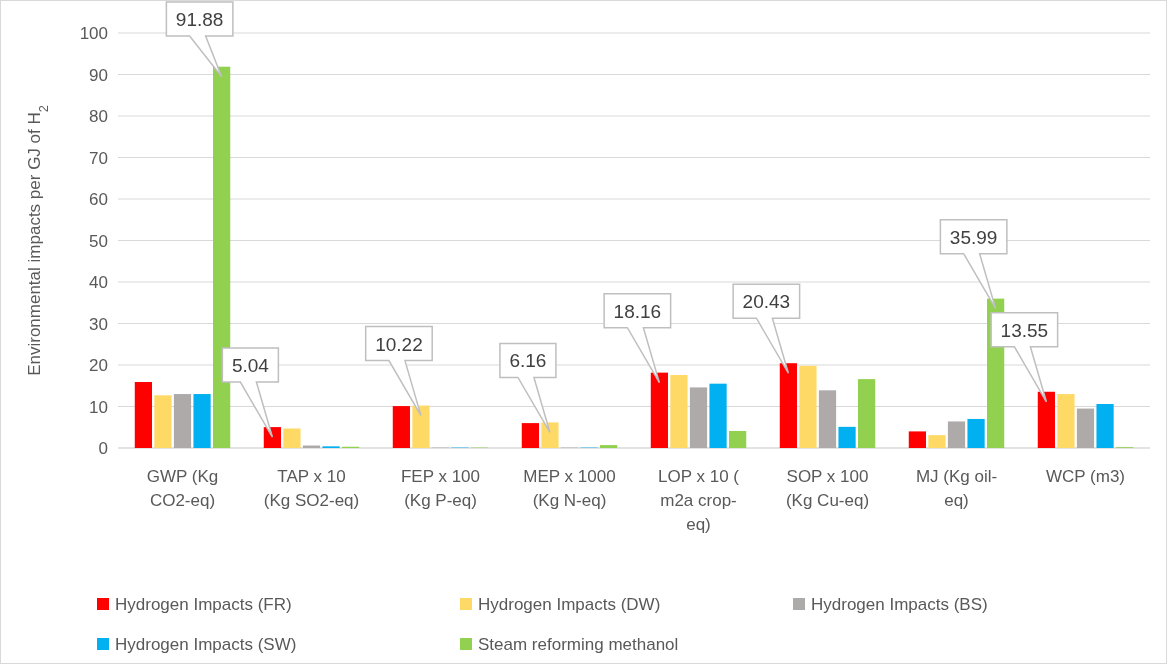 This screenshot has width=1167, height=664. Describe the element at coordinates (103, 448) in the screenshot. I see `y-tick-label: 0` at that location.